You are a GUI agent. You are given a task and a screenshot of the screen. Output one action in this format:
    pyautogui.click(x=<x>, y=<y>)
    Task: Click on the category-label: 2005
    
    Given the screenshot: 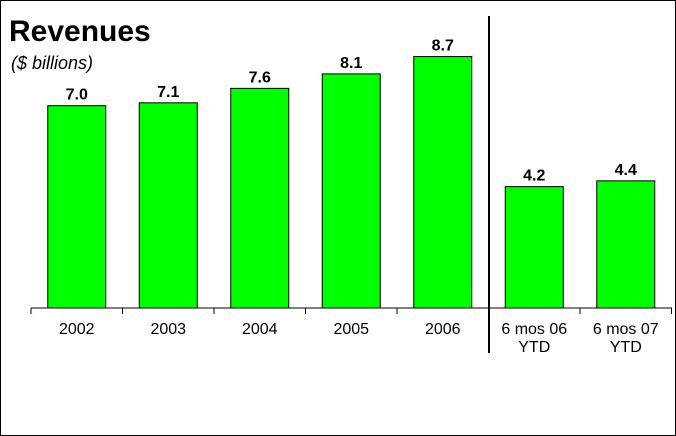 What is the action you would take?
    pyautogui.click(x=351, y=329)
    